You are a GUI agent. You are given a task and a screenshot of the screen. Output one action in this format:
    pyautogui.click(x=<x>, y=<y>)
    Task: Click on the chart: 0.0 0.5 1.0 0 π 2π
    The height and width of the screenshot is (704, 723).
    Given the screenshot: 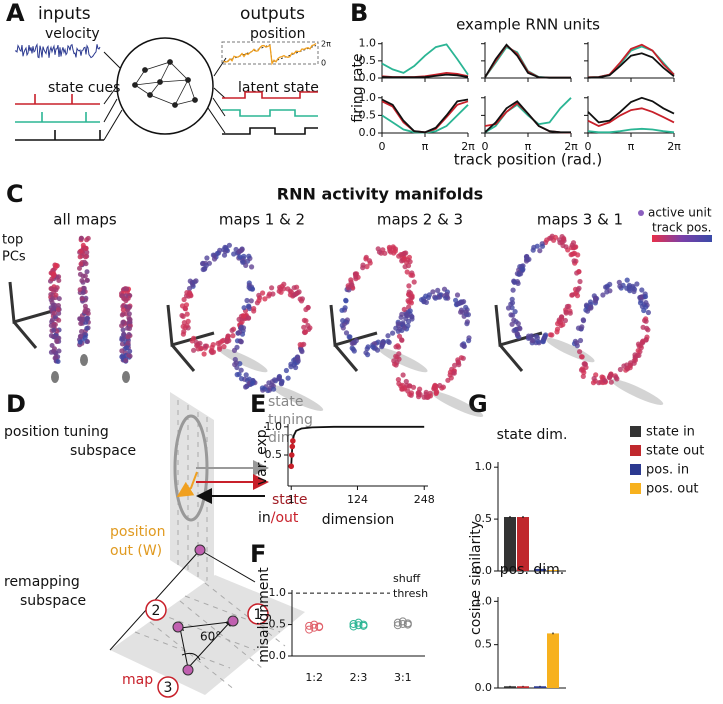 What is the action you would take?
    pyautogui.click(x=417, y=122)
    